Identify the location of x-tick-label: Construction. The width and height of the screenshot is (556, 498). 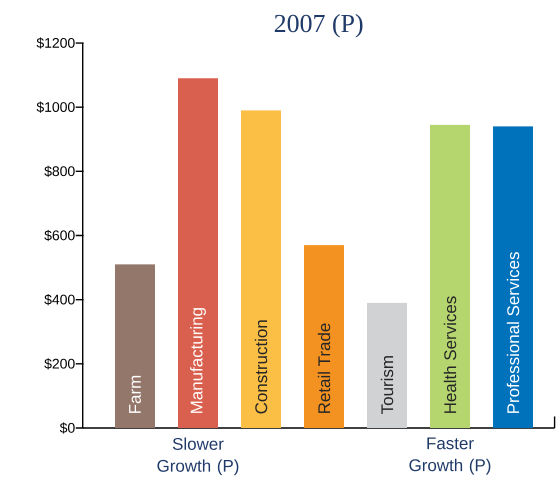
(261, 367).